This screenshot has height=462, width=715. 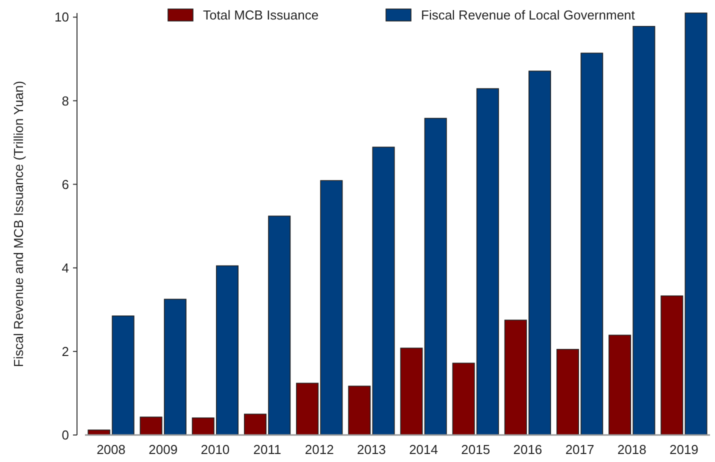 I want to click on y-tick-label: 2, so click(x=65, y=351).